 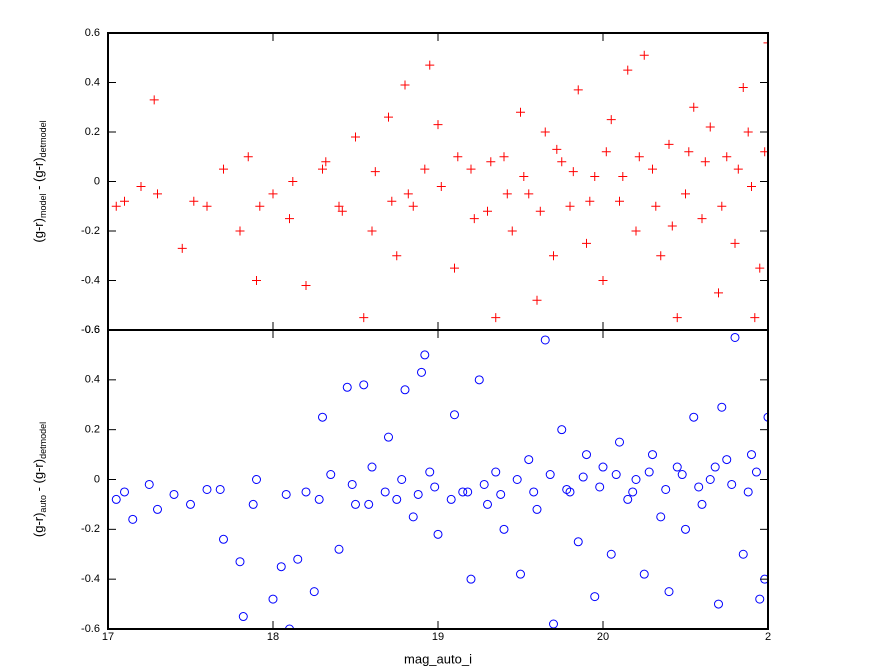 I want to click on y-axis-title-part: auto, so click(x=43, y=504).